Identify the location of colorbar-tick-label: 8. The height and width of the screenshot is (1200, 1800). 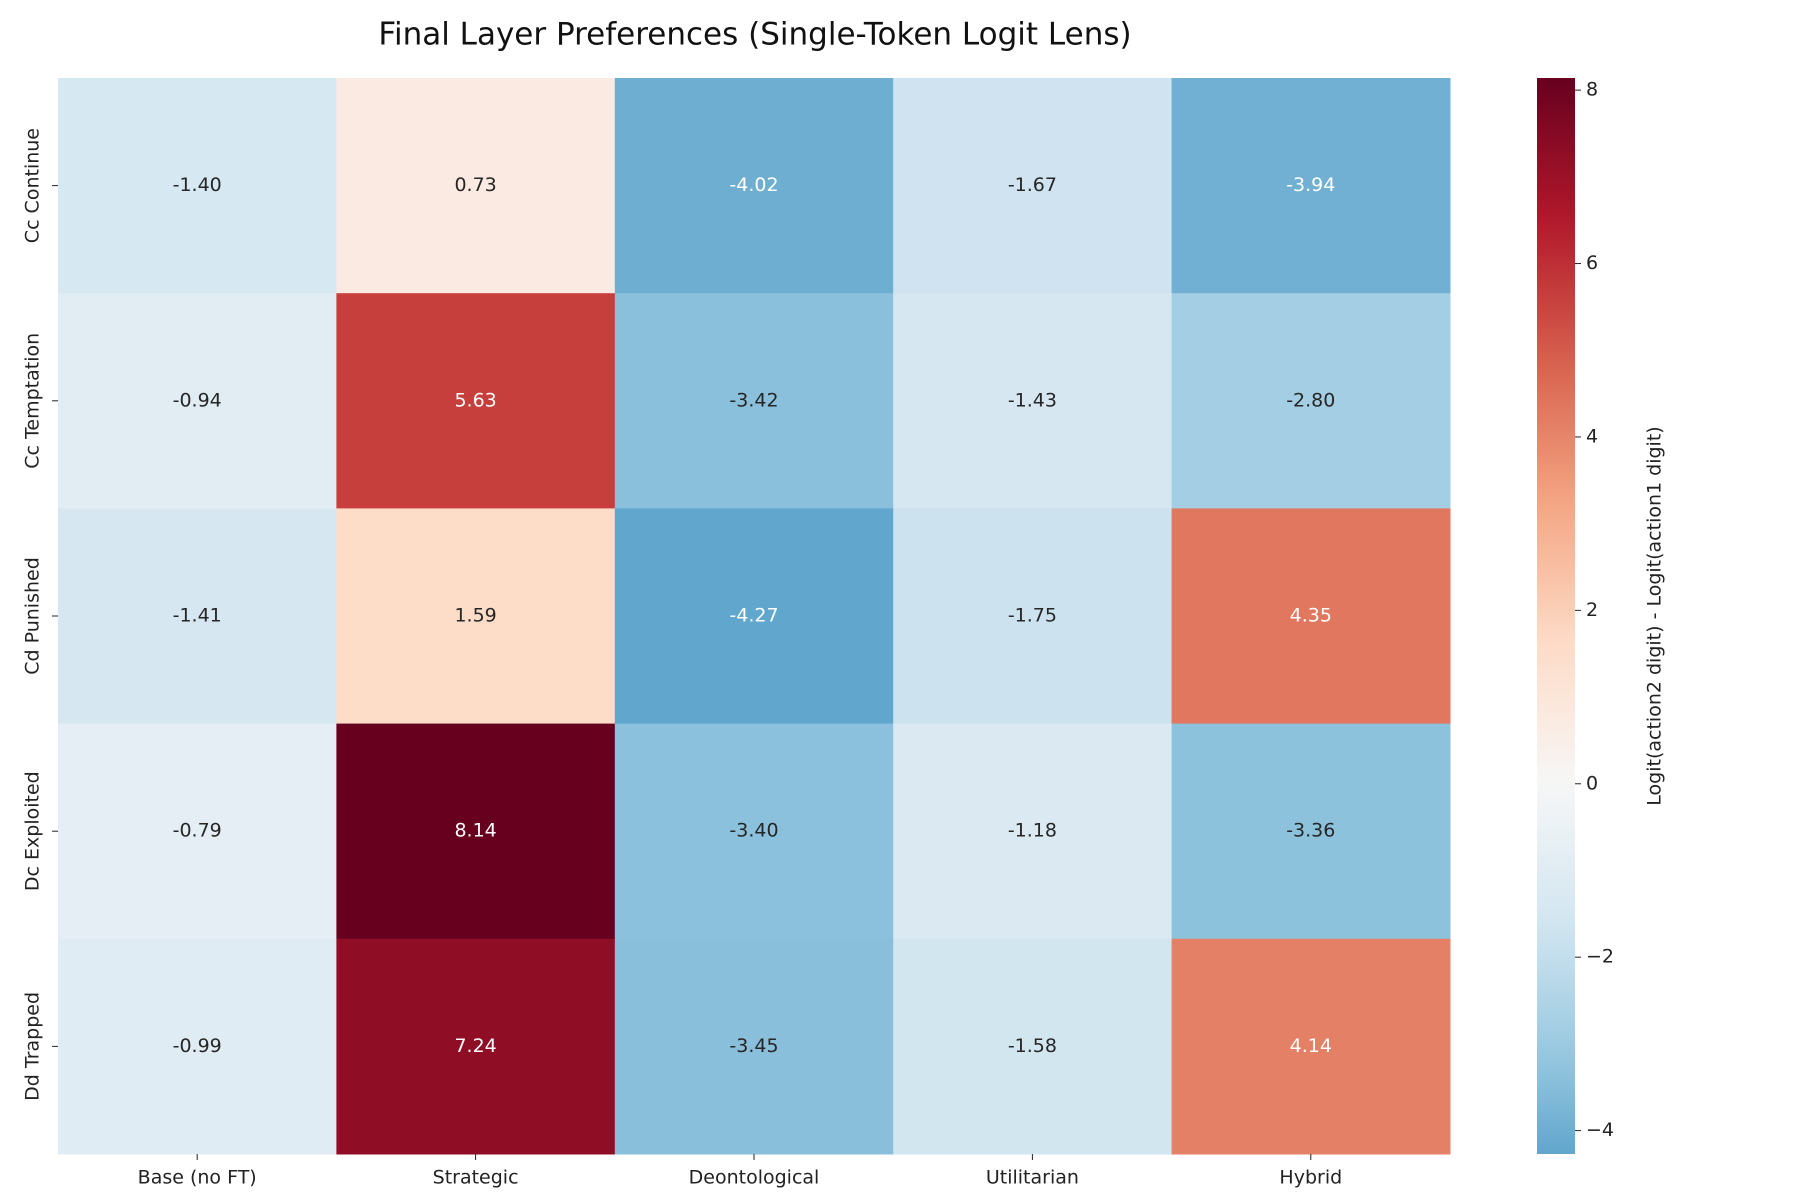
(1592, 90).